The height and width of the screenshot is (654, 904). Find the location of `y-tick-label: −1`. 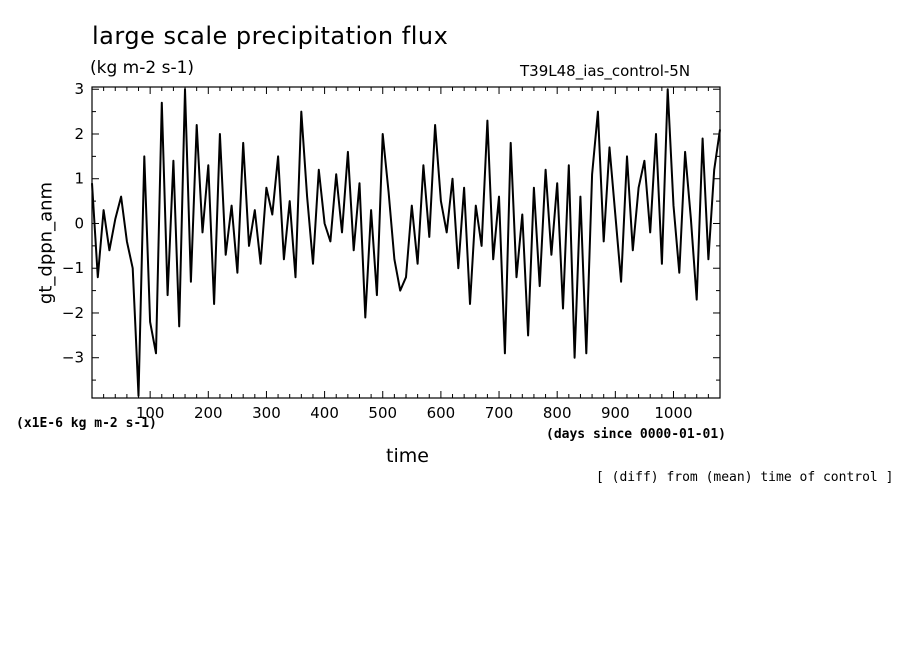

y-tick-label: −1 is located at coordinates (73, 268).